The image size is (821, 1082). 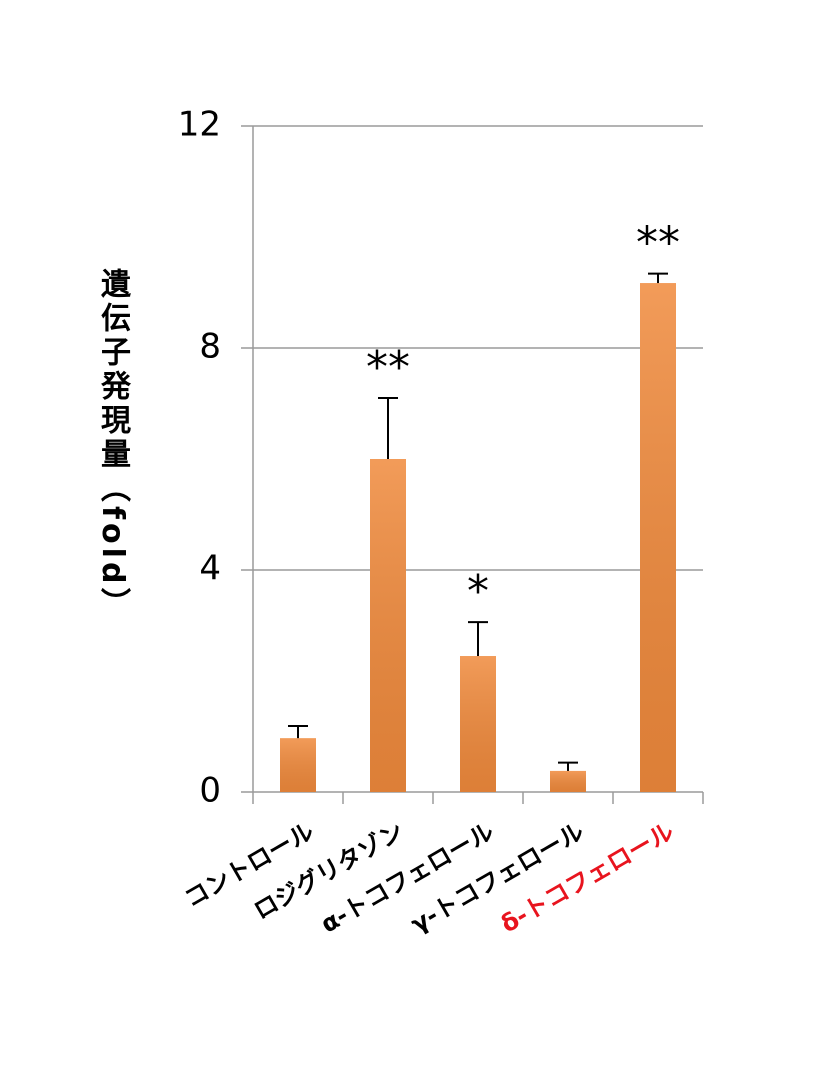 What do you see at coordinates (478, 591) in the screenshot?
I see `significance-label: *` at bounding box center [478, 591].